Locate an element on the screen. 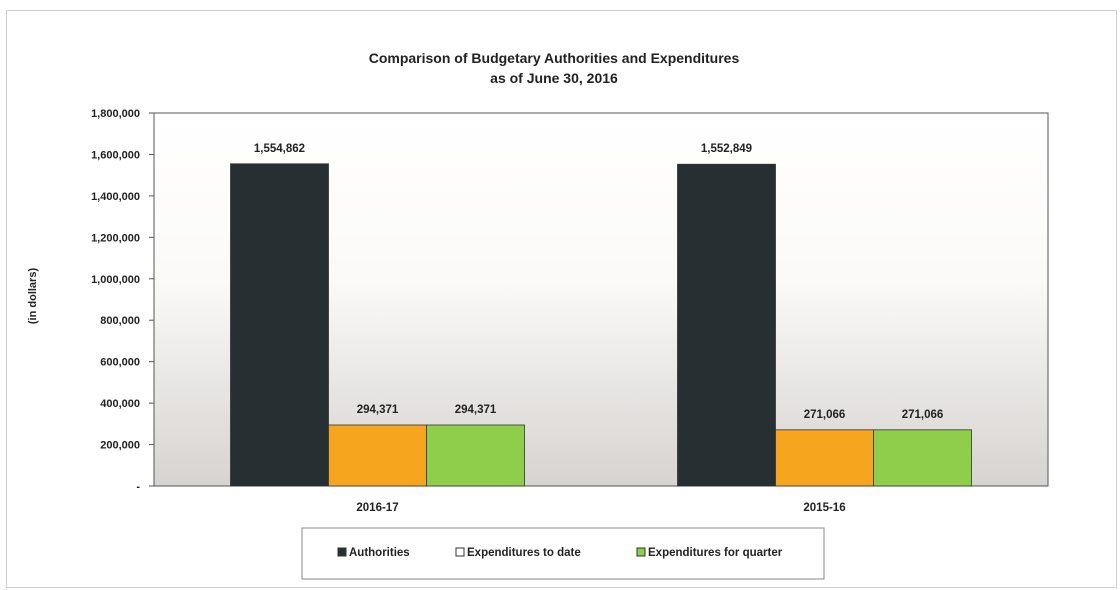 The image size is (1120, 590). category-labels: 2016-17 2015-16 is located at coordinates (600, 508).